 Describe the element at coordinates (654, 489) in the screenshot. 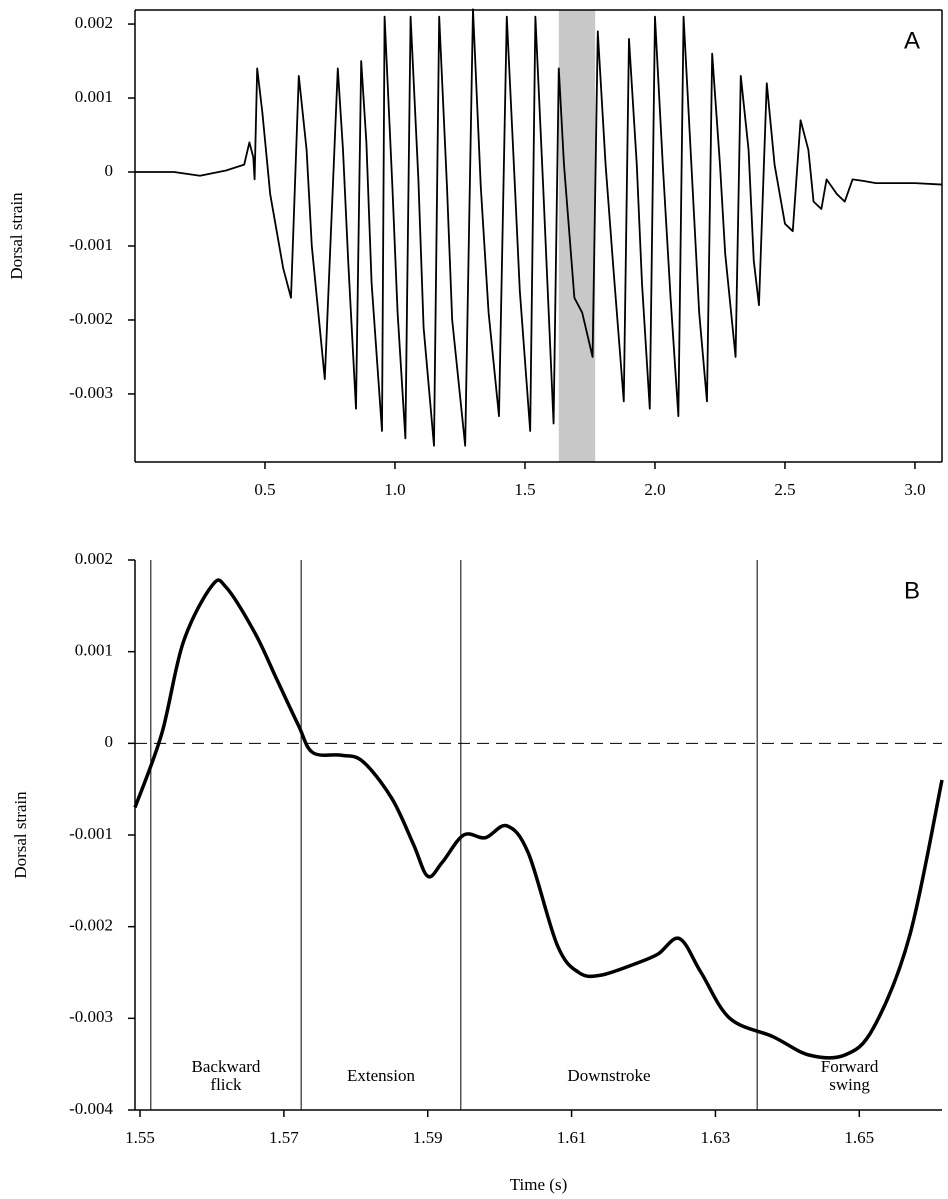

I see `x-tick-label: 2.0` at that location.